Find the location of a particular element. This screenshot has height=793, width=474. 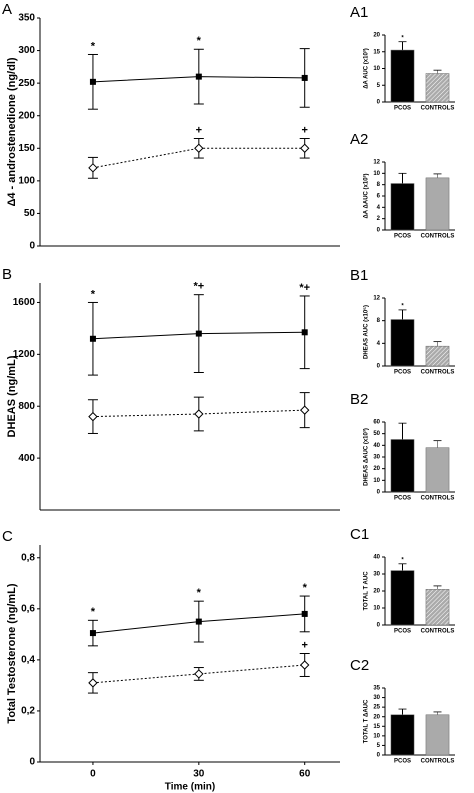

panel-label: C1 is located at coordinates (359, 534).